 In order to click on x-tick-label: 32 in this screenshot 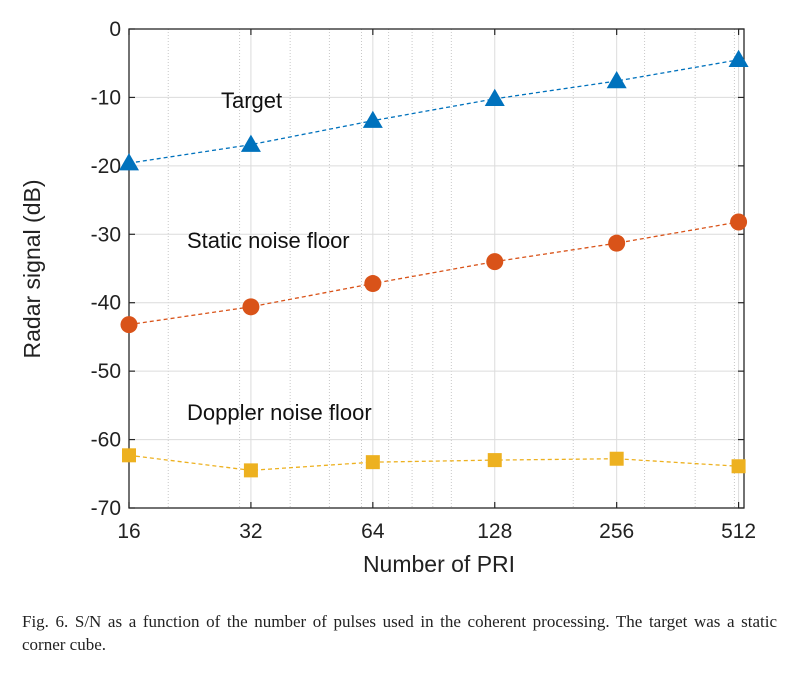, I will do `click(250, 531)`.